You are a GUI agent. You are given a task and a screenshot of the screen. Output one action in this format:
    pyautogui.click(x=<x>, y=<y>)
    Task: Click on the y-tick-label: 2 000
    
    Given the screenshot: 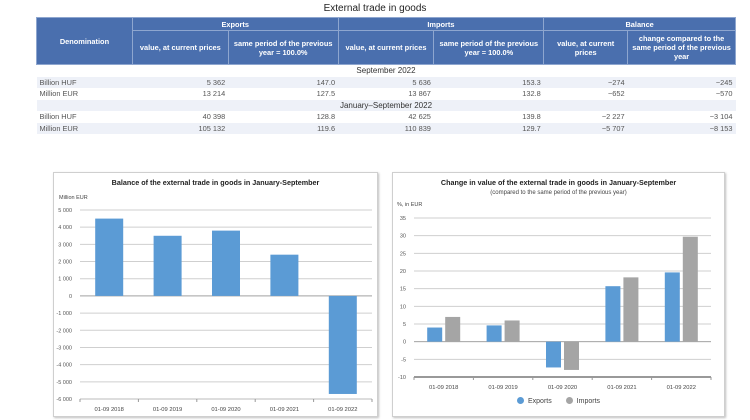 What is the action you would take?
    pyautogui.click(x=65, y=263)
    